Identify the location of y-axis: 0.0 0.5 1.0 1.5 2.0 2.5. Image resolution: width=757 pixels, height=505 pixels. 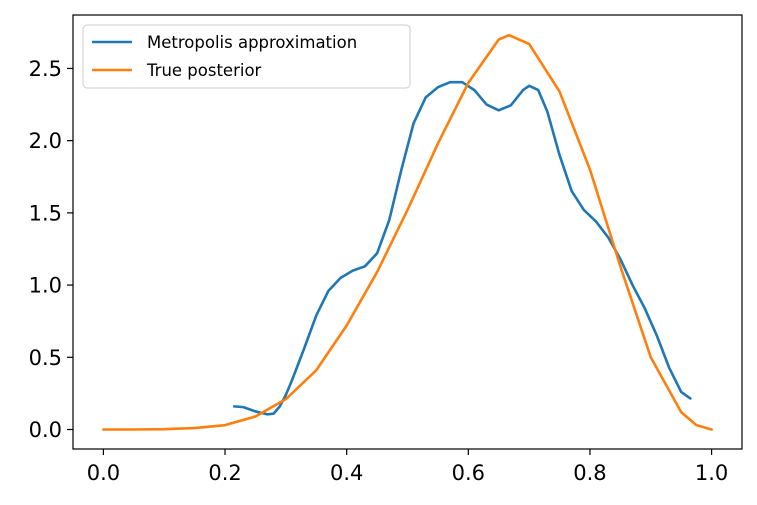
(51, 249).